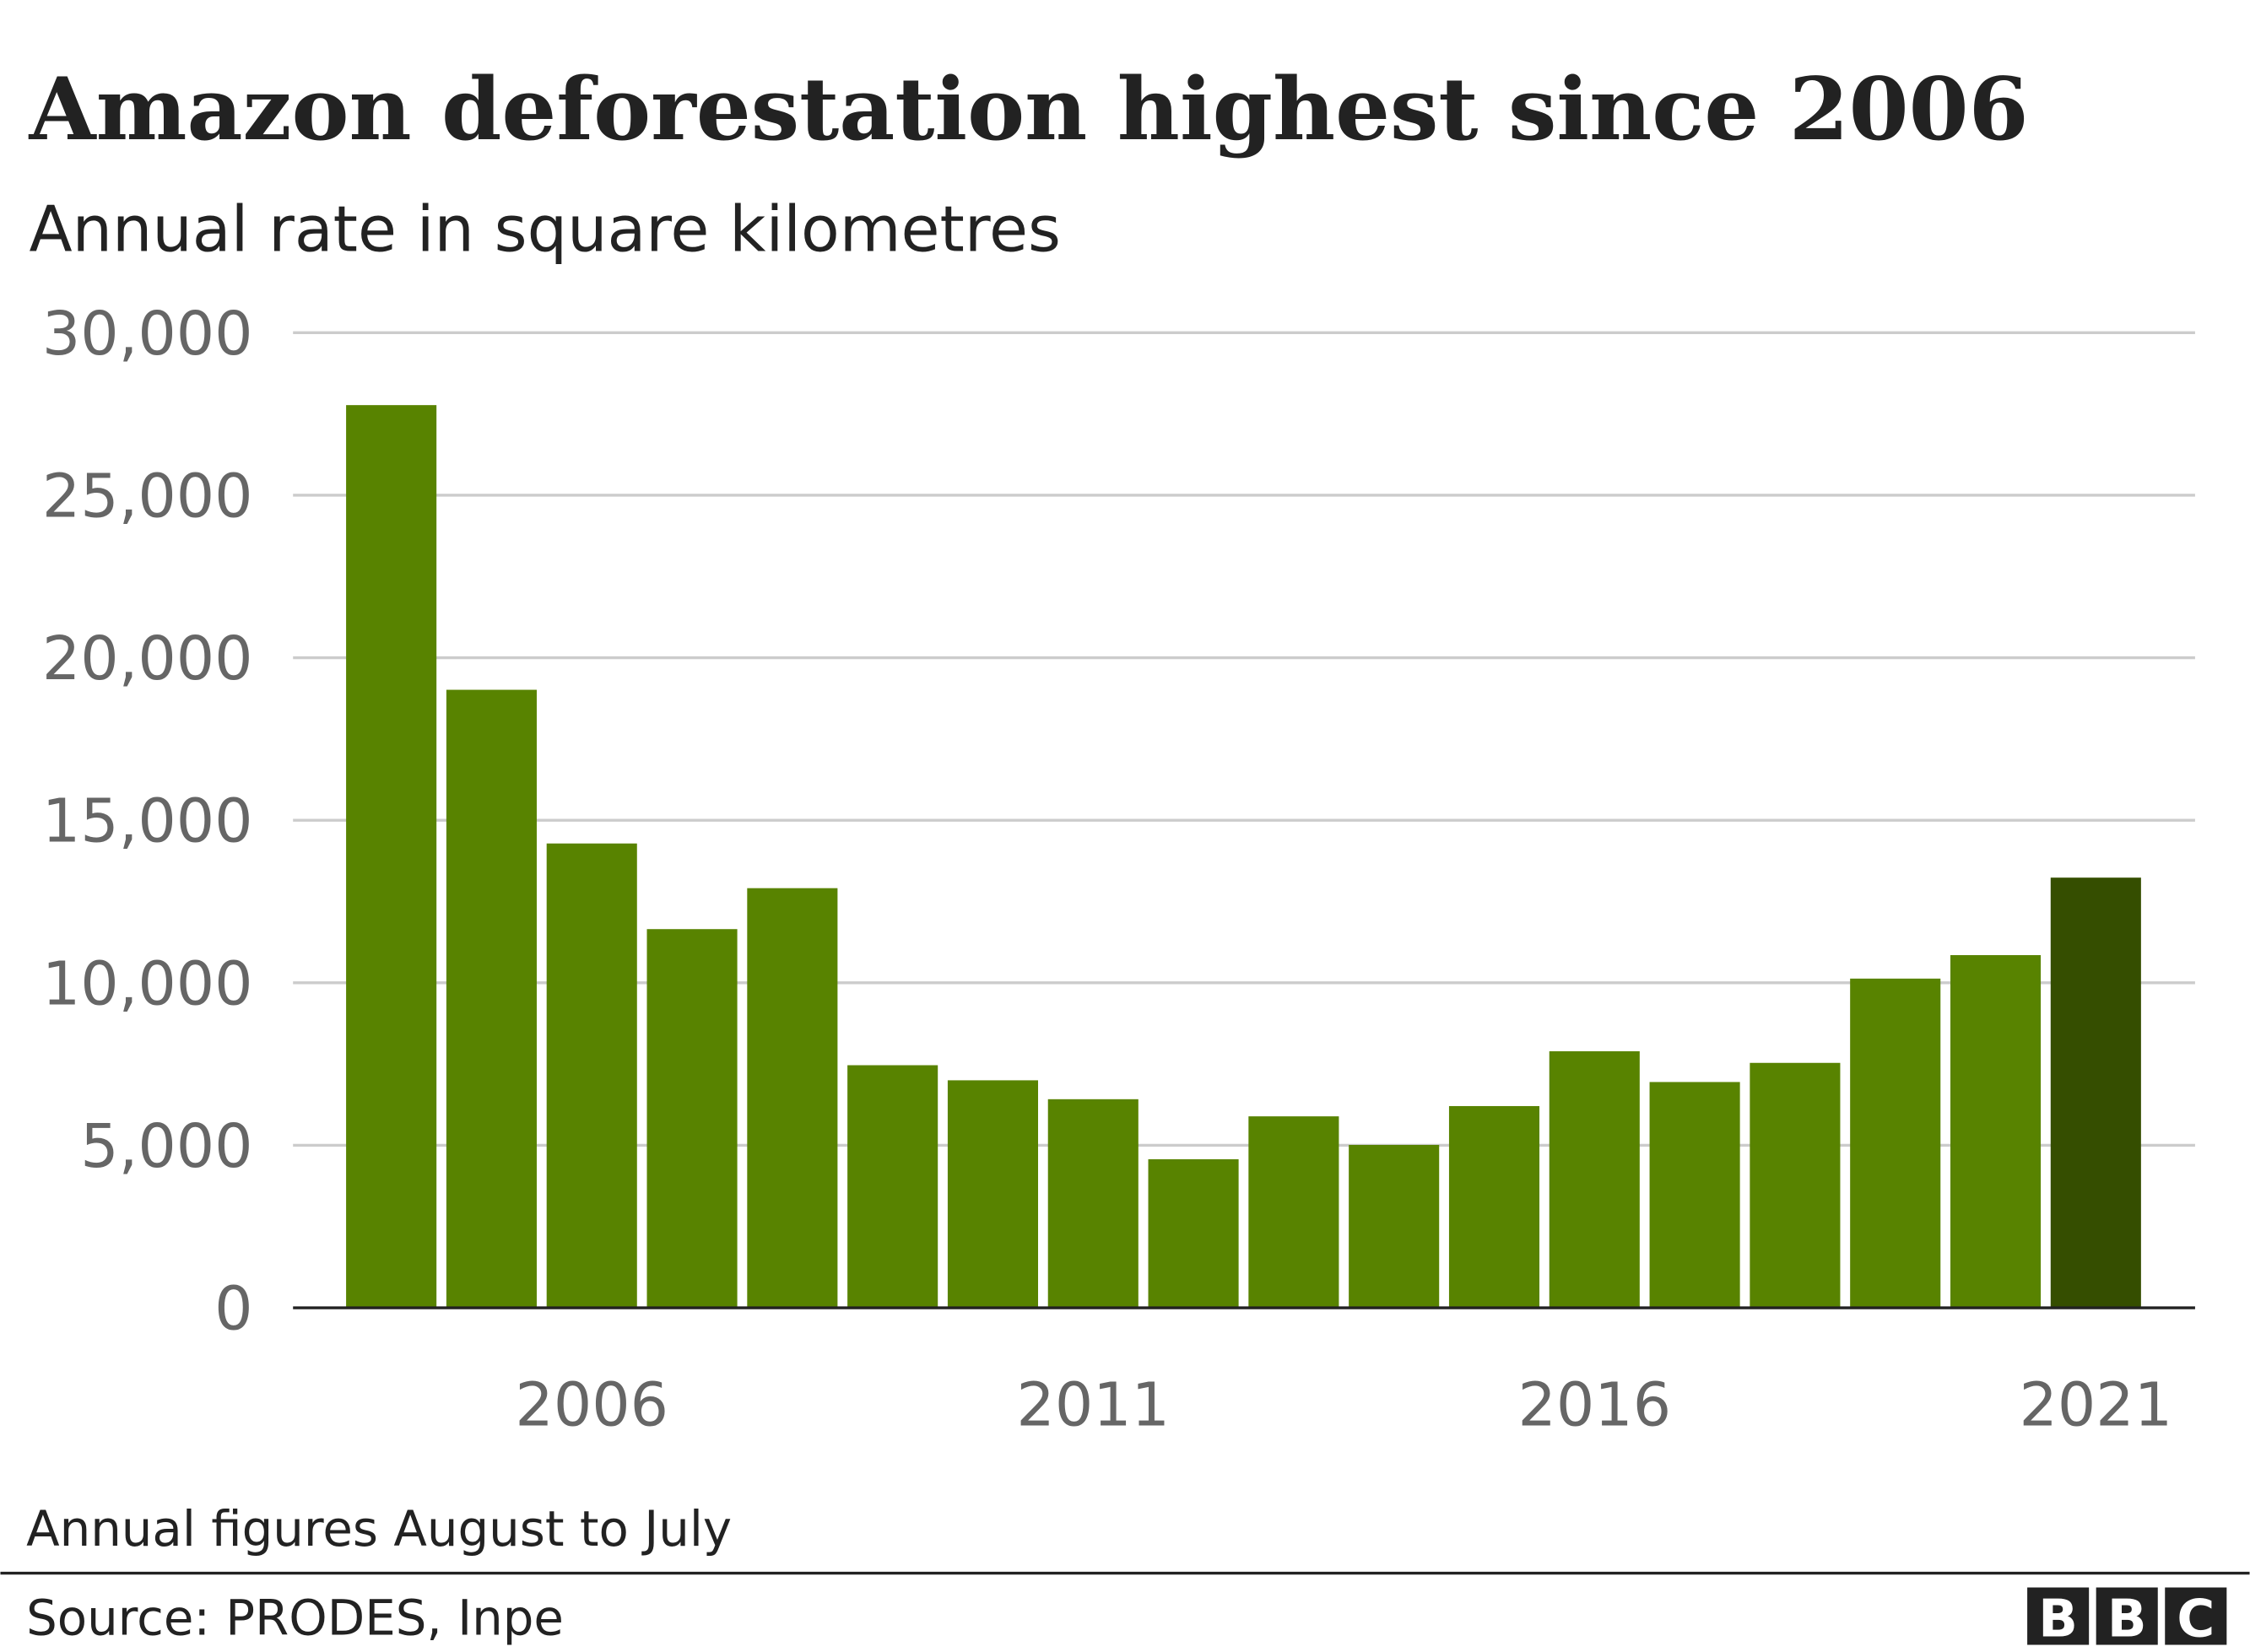  What do you see at coordinates (2095, 1093) in the screenshot?
I see `bar-2021` at bounding box center [2095, 1093].